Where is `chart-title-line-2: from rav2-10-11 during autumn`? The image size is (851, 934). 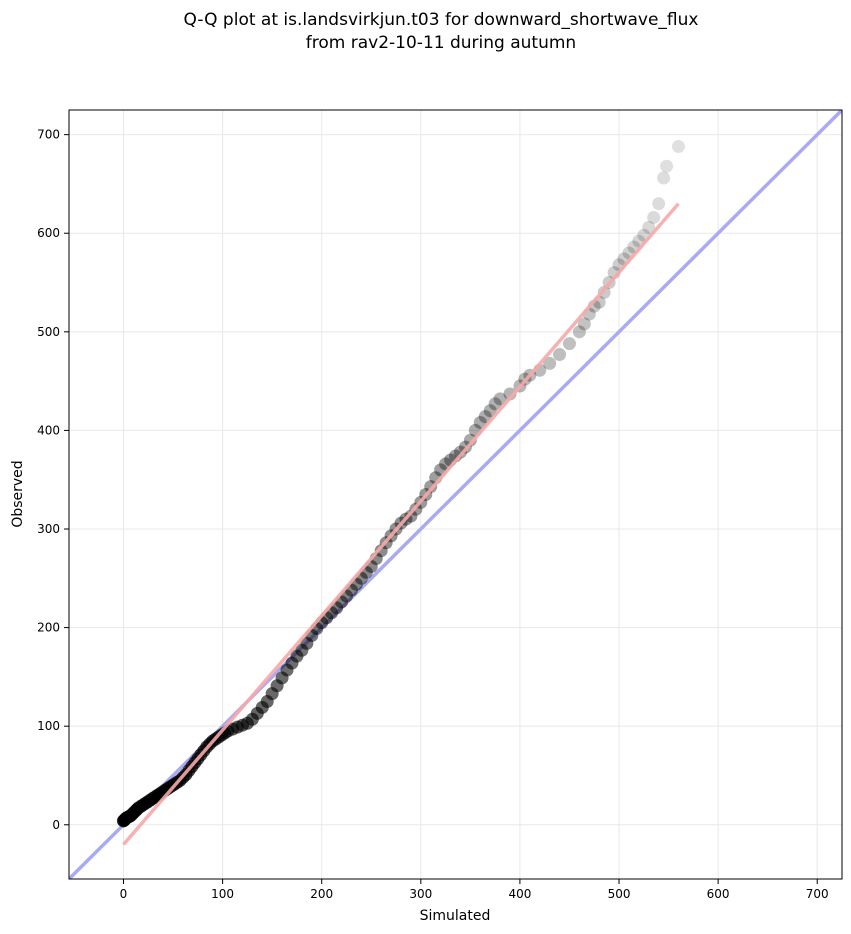
chart-title-line-2: from rav2-10-11 during autumn is located at coordinates (441, 43).